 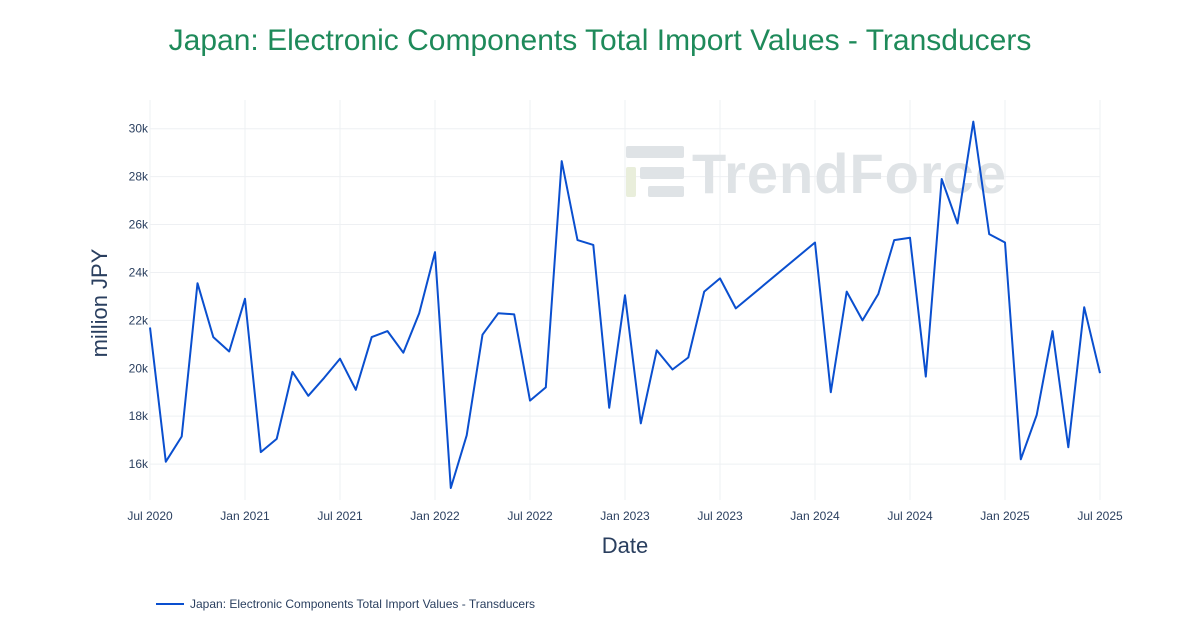 I want to click on y-tick-label: 30k, so click(x=139, y=129).